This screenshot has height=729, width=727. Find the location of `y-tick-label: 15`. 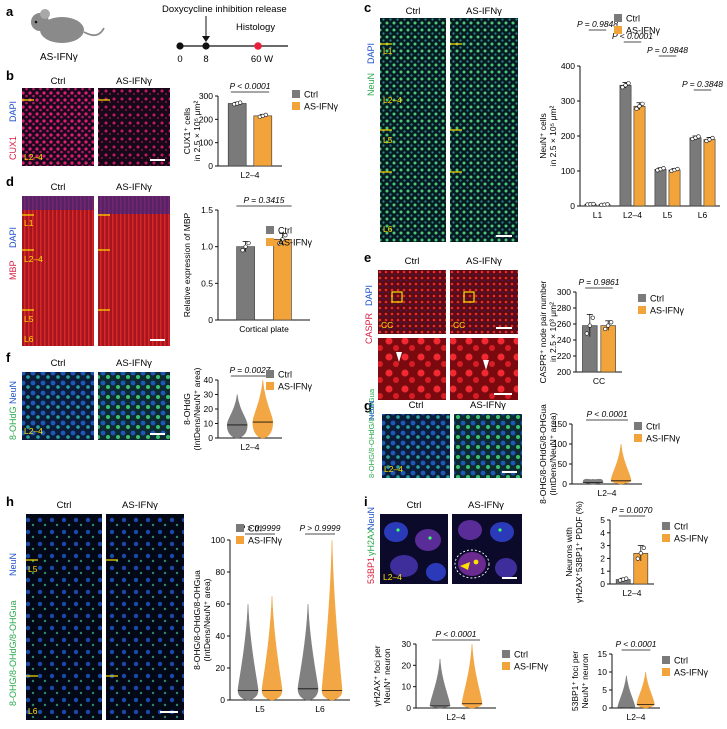

y-tick-label: 15 is located at coordinates (603, 654).